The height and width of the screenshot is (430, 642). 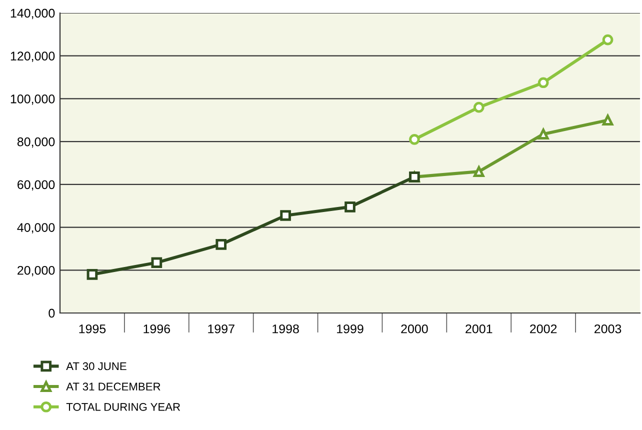 What do you see at coordinates (285, 329) in the screenshot?
I see `x-tick-label: 1998` at bounding box center [285, 329].